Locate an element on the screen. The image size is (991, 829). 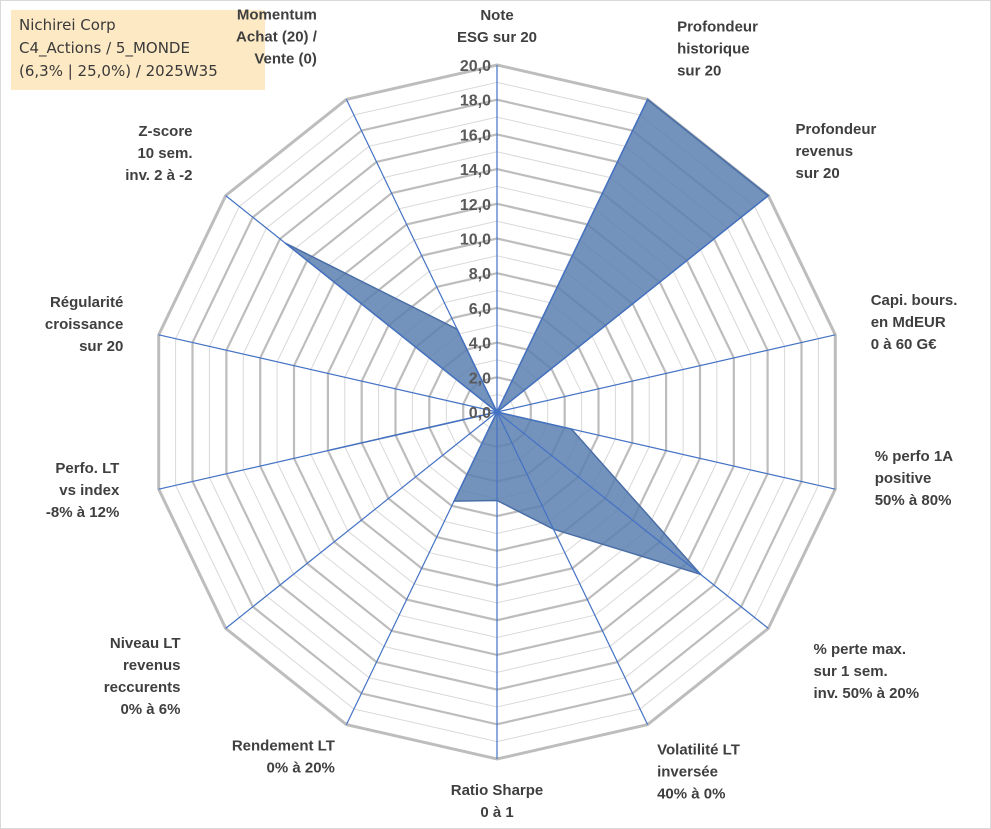
axis-label-line: Volatilité LT is located at coordinates (698, 750).